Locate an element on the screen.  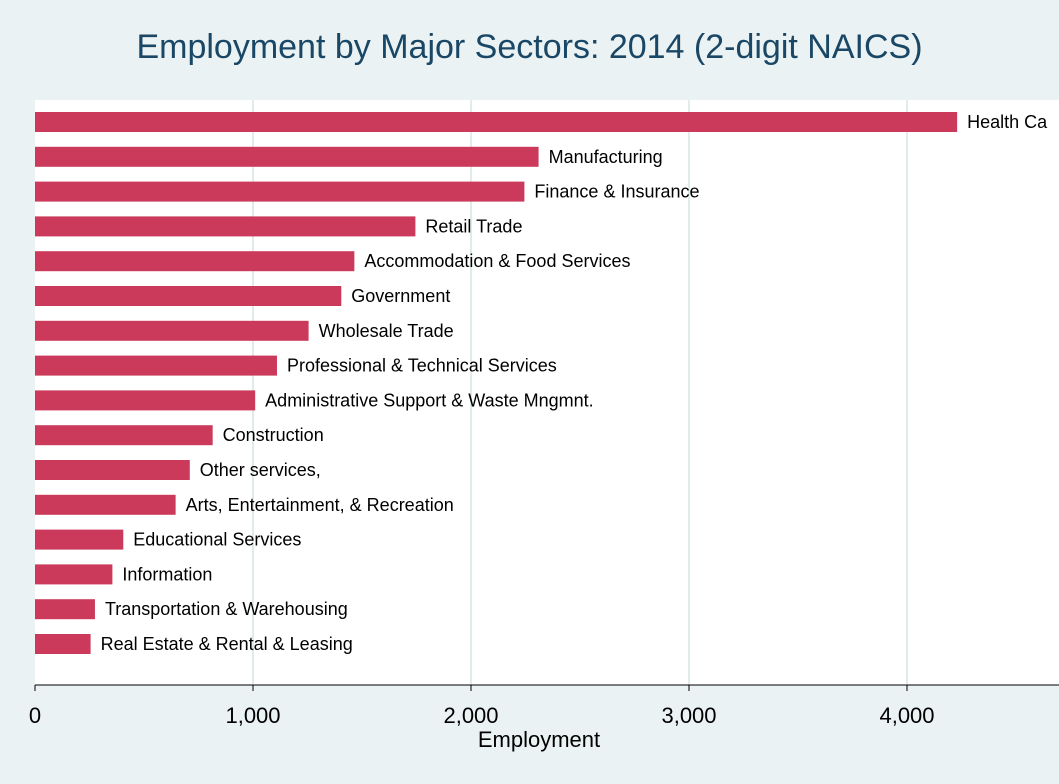
x-tick-label: 0 is located at coordinates (35, 715).